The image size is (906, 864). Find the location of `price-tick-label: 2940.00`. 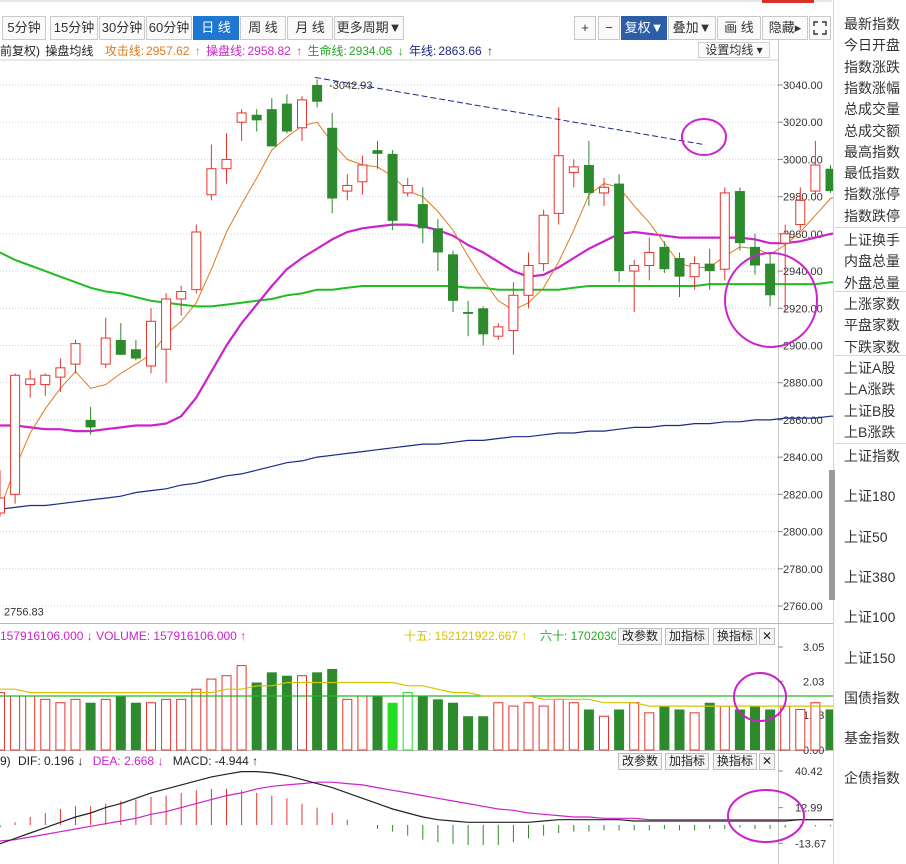

price-tick-label: 2940.00 is located at coordinates (803, 272).